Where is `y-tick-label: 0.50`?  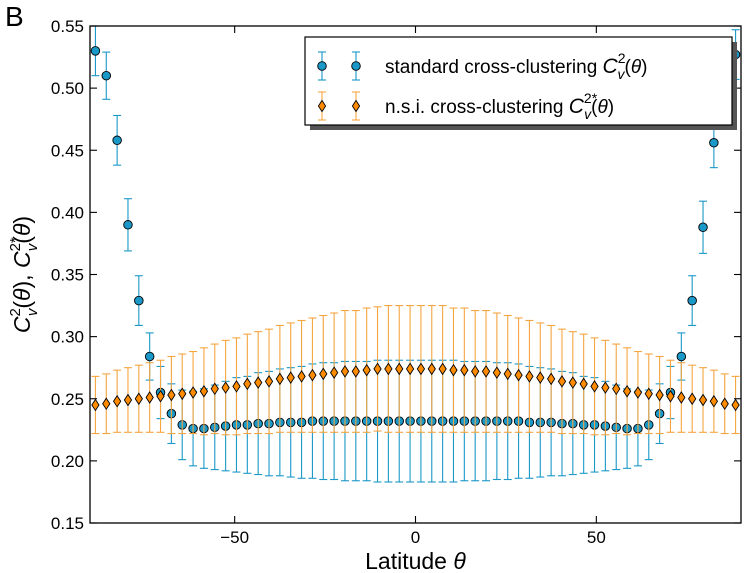
y-tick-label: 0.50 is located at coordinates (67, 88).